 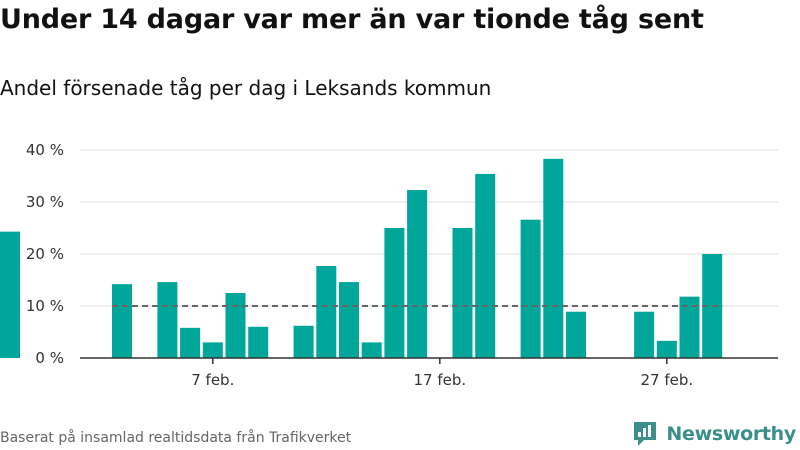 I want to click on x-tick-label: 7 feb., so click(x=212, y=380).